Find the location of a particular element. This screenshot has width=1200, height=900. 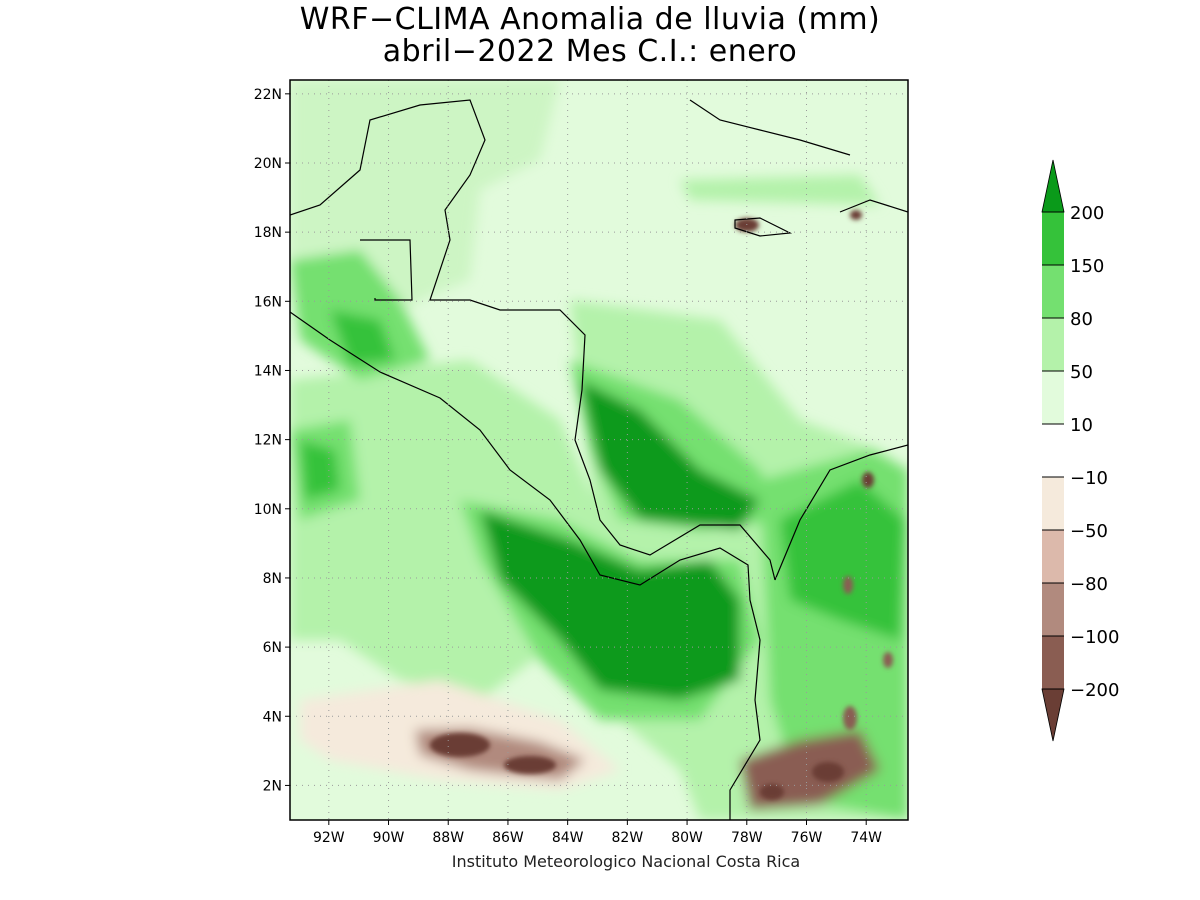

colorbar-level-label: −80 is located at coordinates (1089, 584).